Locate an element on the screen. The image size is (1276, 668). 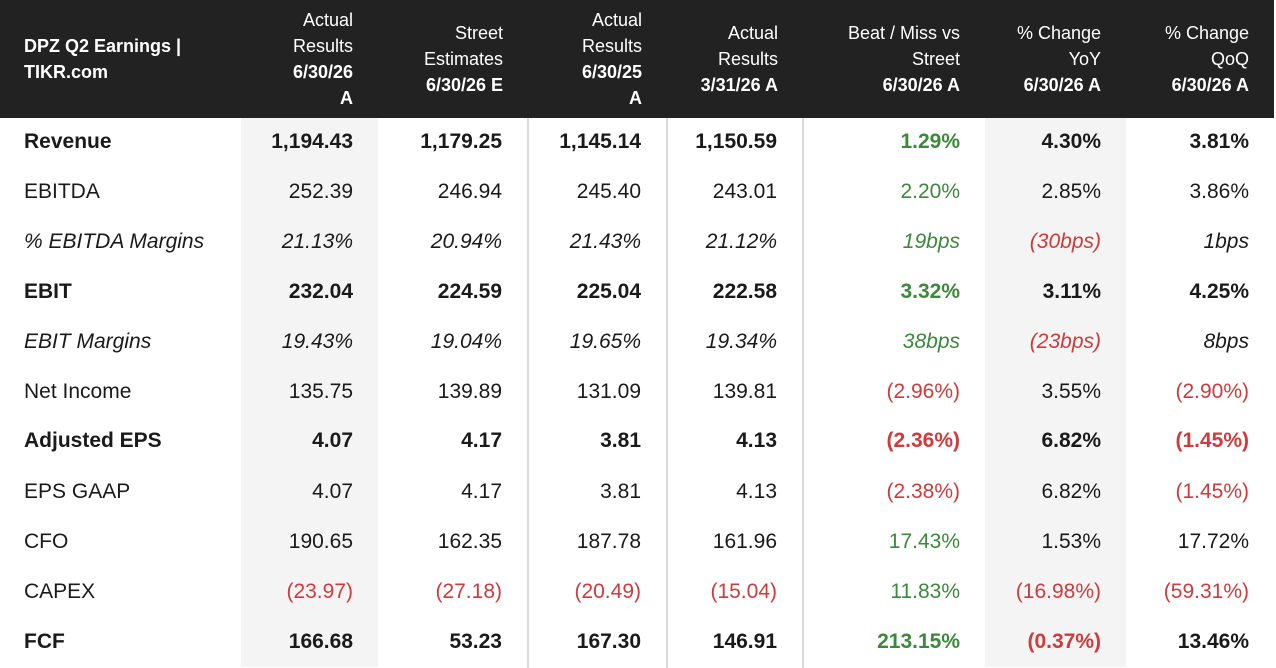
table-cell: 19.34% is located at coordinates (735, 342).